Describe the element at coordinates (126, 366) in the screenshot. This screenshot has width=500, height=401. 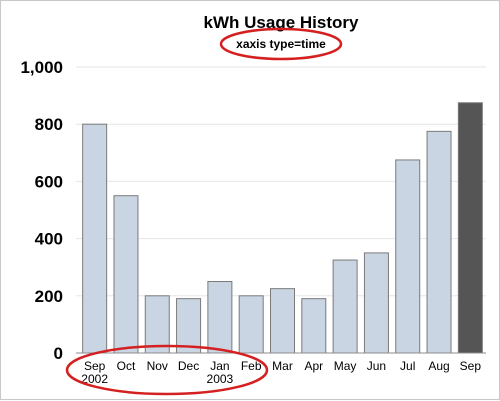
I see `x-tick-month-label: Oct` at that location.